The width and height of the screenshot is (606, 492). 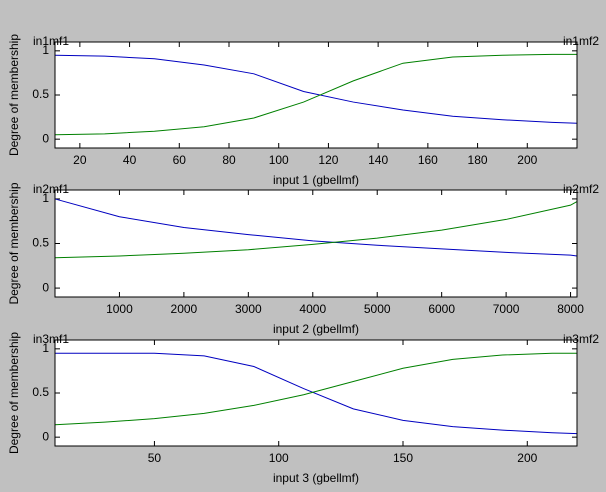 What do you see at coordinates (248, 309) in the screenshot?
I see `x-tick-label: 3000` at bounding box center [248, 309].